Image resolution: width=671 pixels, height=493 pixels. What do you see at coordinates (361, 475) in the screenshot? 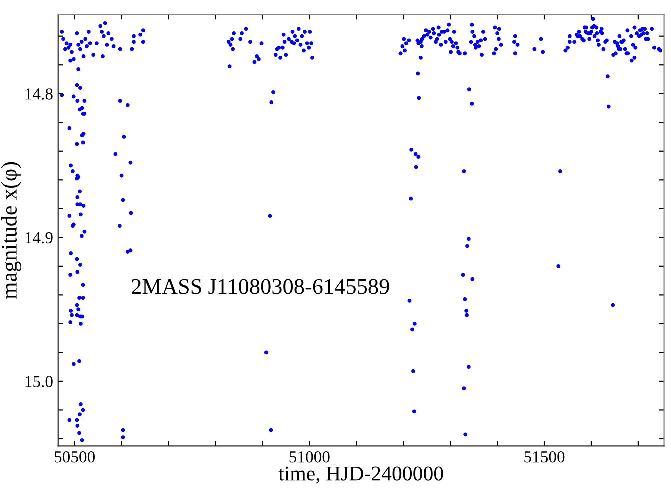
I see `x-axis-title: time, HJD-2400000` at bounding box center [361, 475].